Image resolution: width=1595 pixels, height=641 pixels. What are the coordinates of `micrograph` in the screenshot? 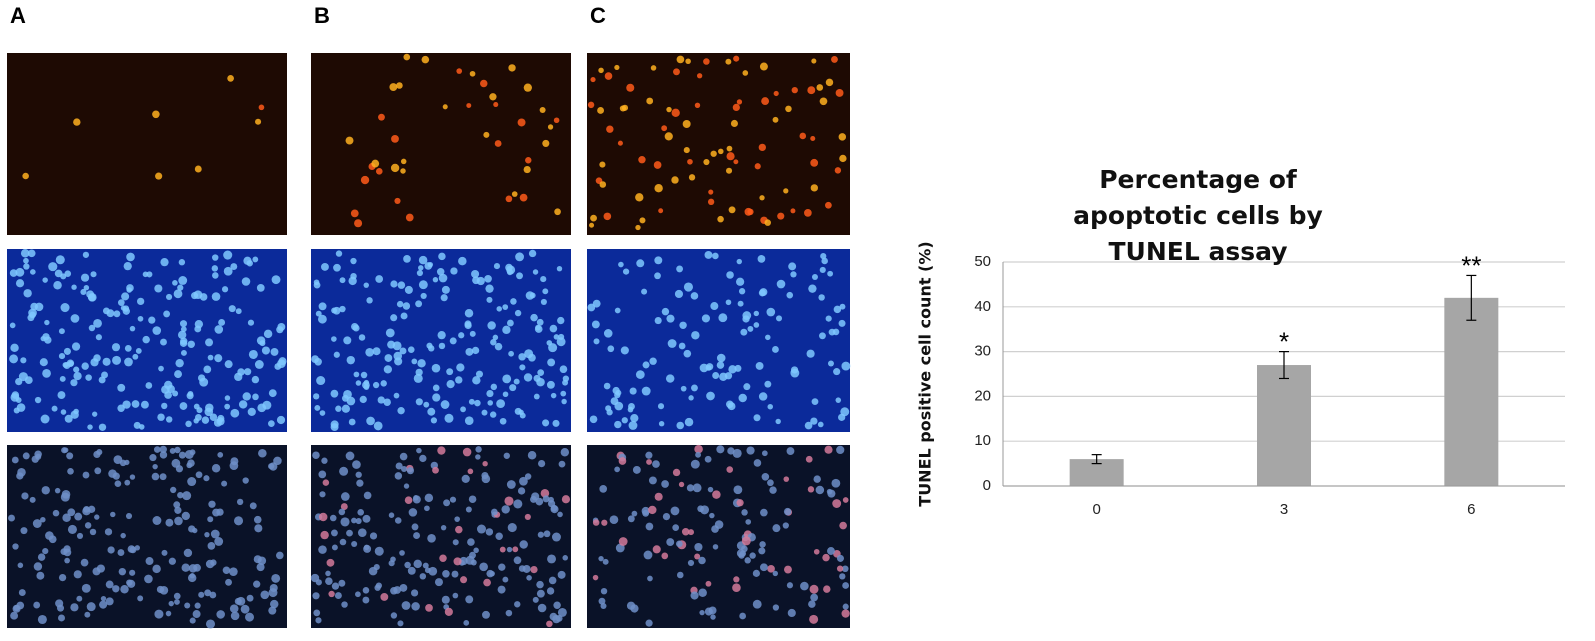 It's located at (718, 340).